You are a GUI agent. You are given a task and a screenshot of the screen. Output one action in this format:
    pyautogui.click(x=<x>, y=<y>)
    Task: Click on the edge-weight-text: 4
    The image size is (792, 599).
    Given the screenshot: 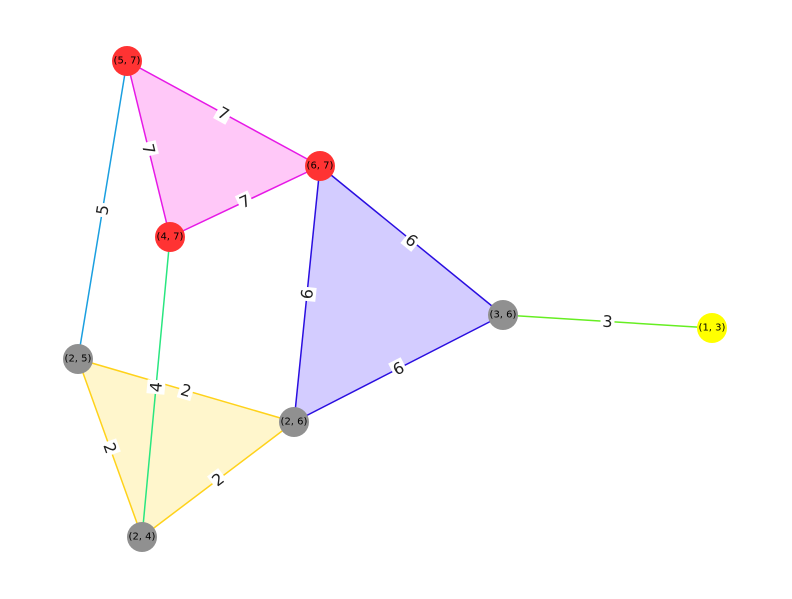 What is the action you would take?
    pyautogui.click(x=156, y=387)
    